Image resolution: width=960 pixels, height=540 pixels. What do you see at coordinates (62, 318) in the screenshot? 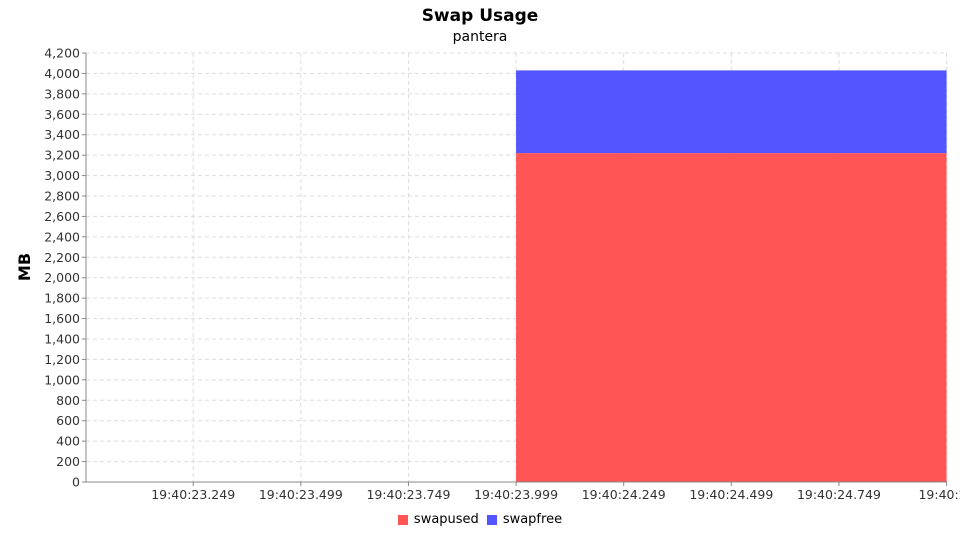
I see `y-tick-label: 1,600` at bounding box center [62, 318].